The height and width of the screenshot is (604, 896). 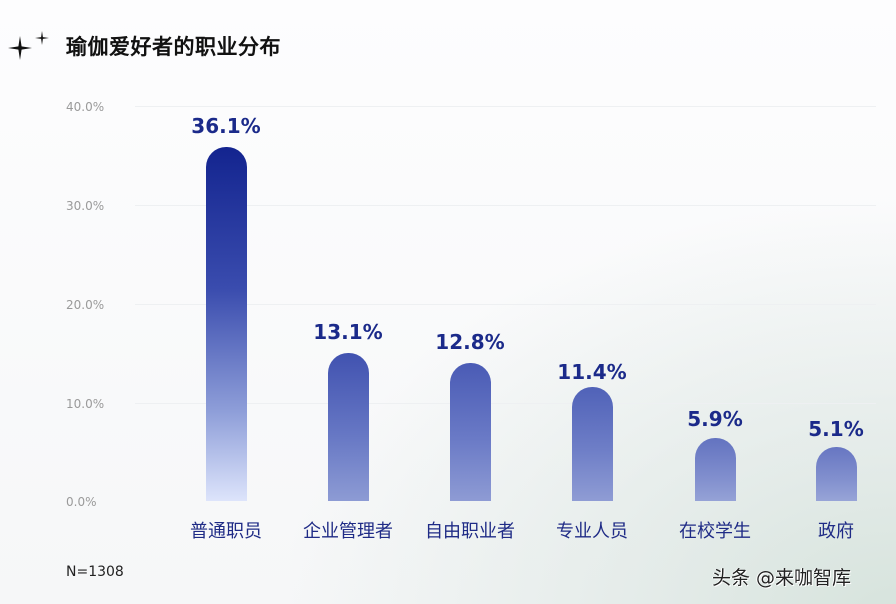 I want to click on x-category-label: 在校学生, so click(x=715, y=531).